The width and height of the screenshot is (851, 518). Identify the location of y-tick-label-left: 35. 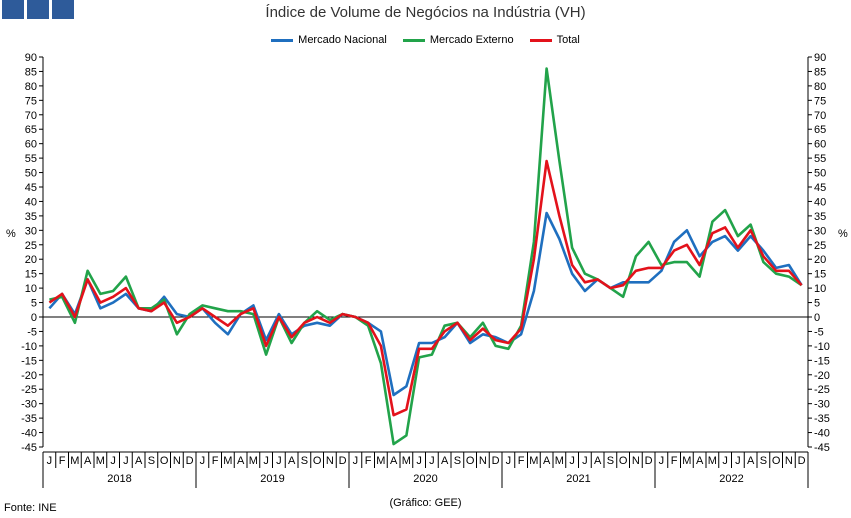
(31, 217).